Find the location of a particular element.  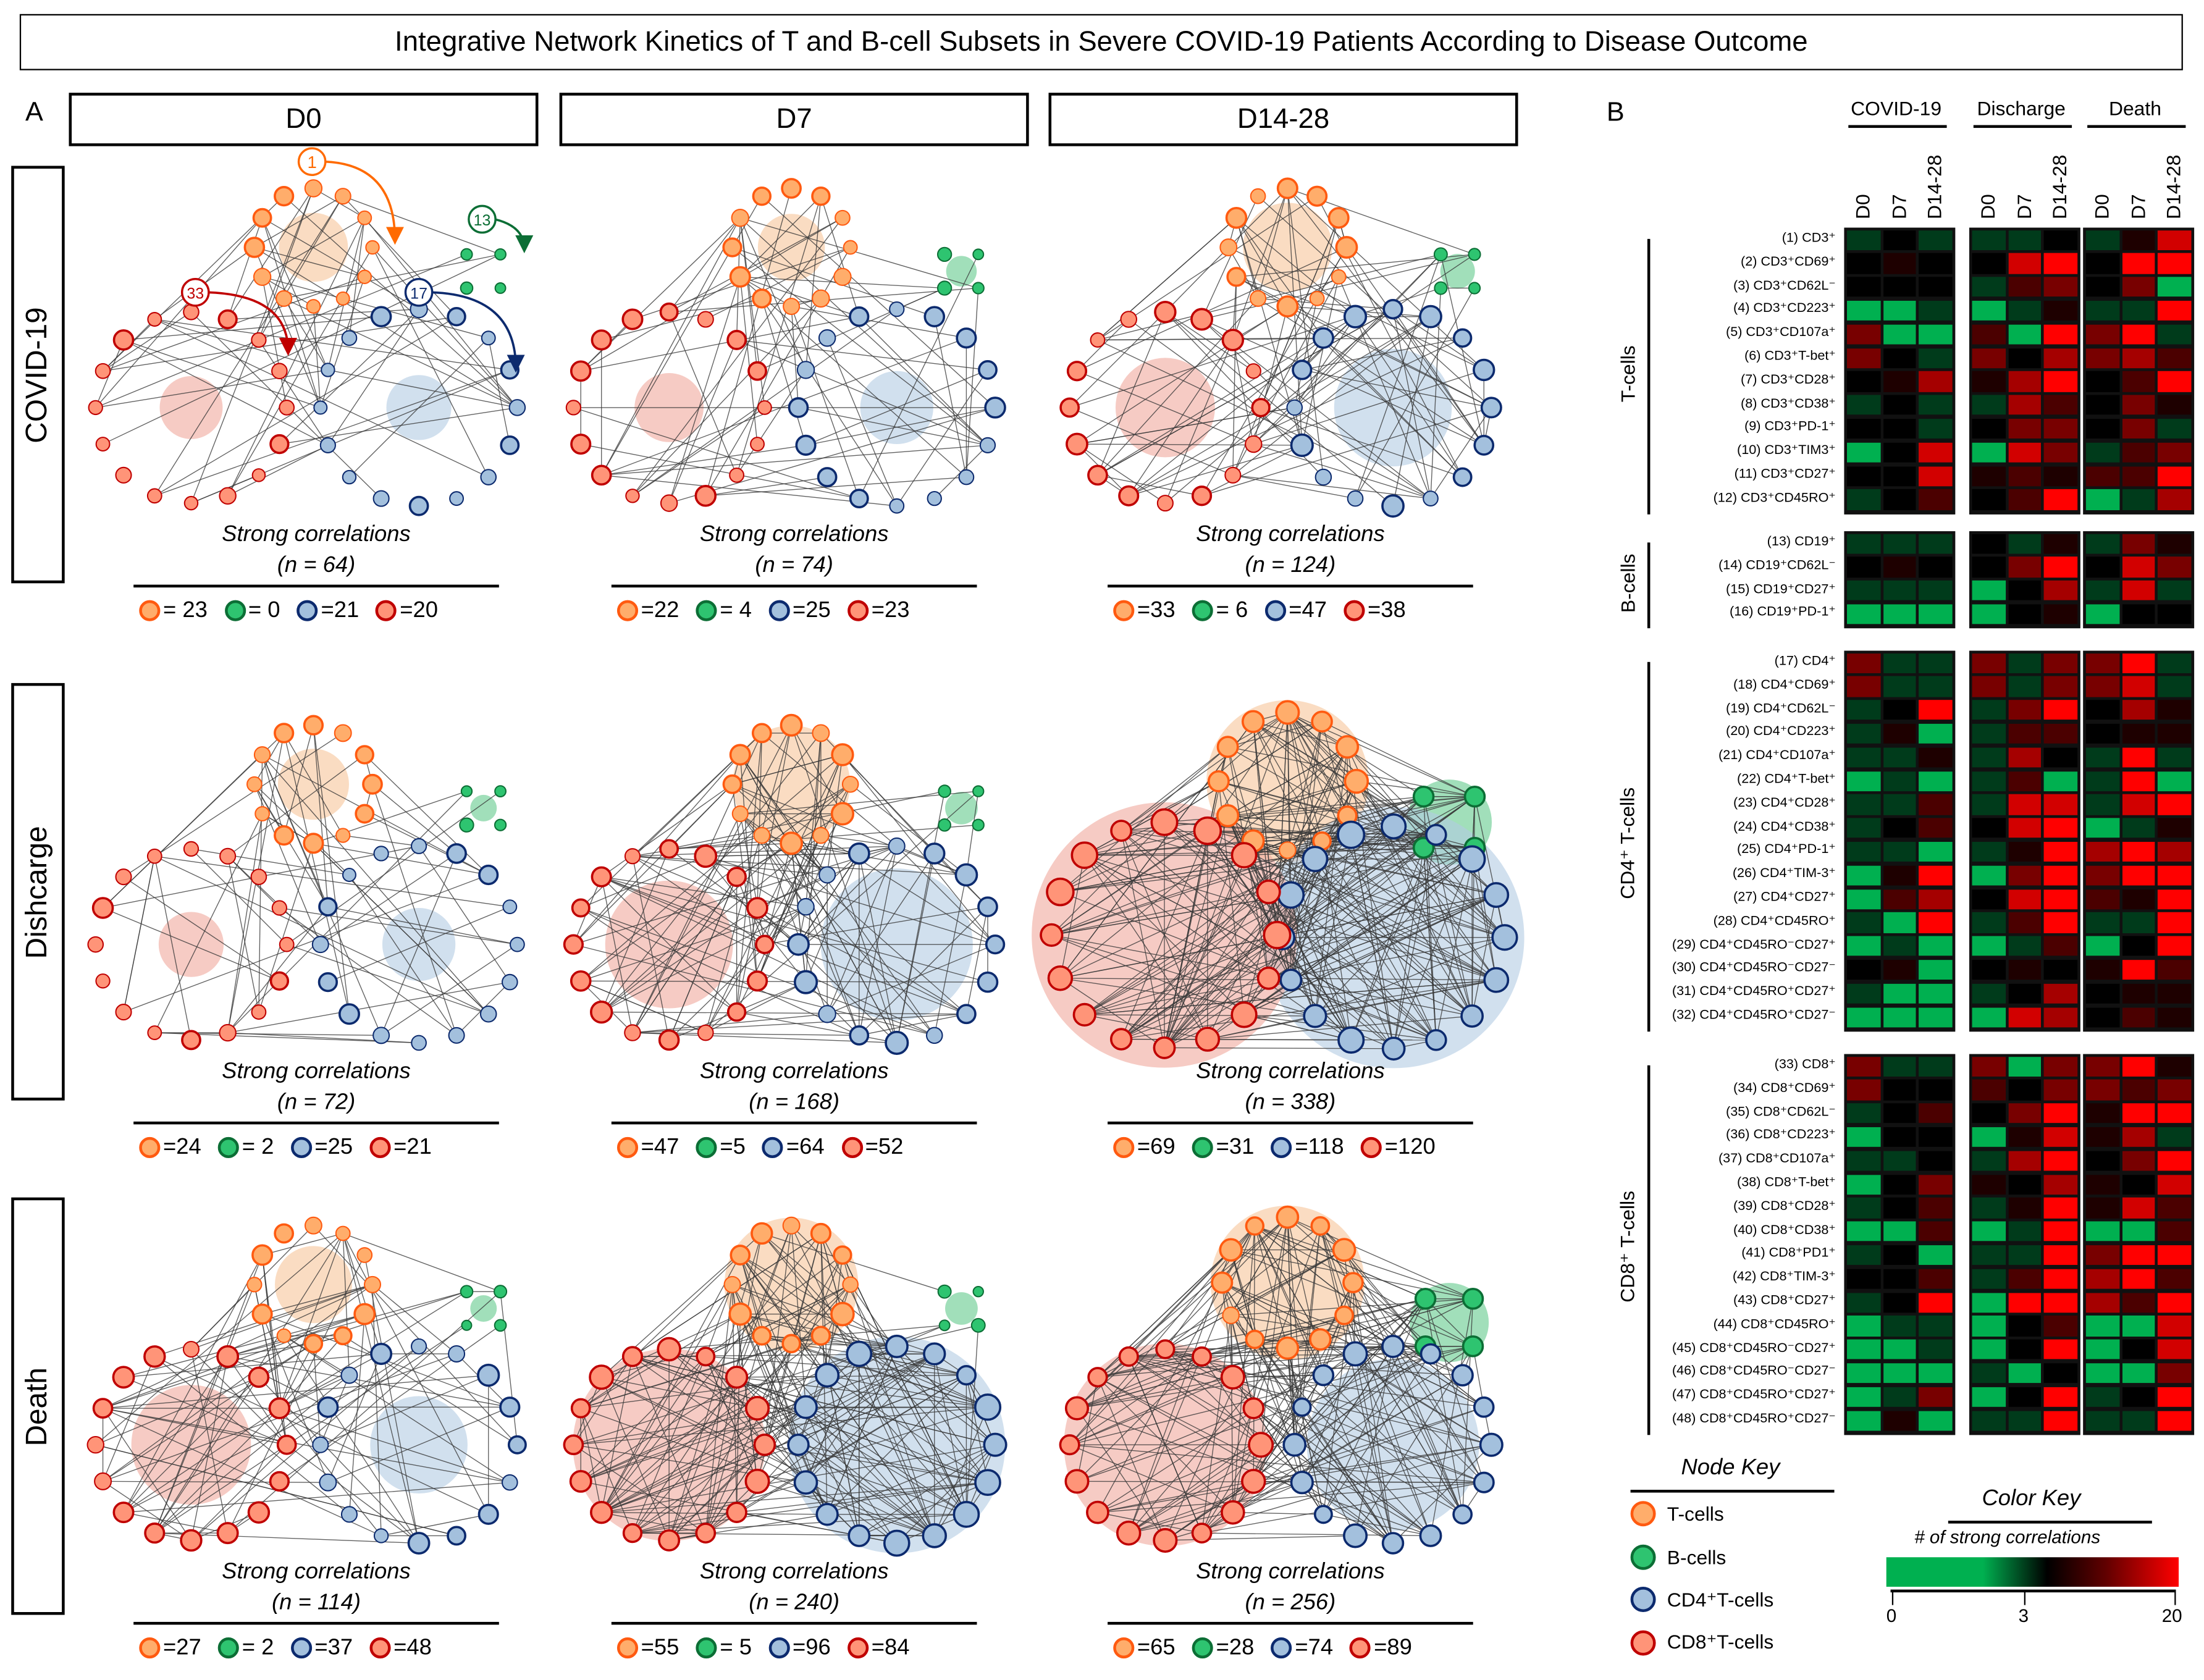

legend-count: =89 is located at coordinates (1393, 1648).